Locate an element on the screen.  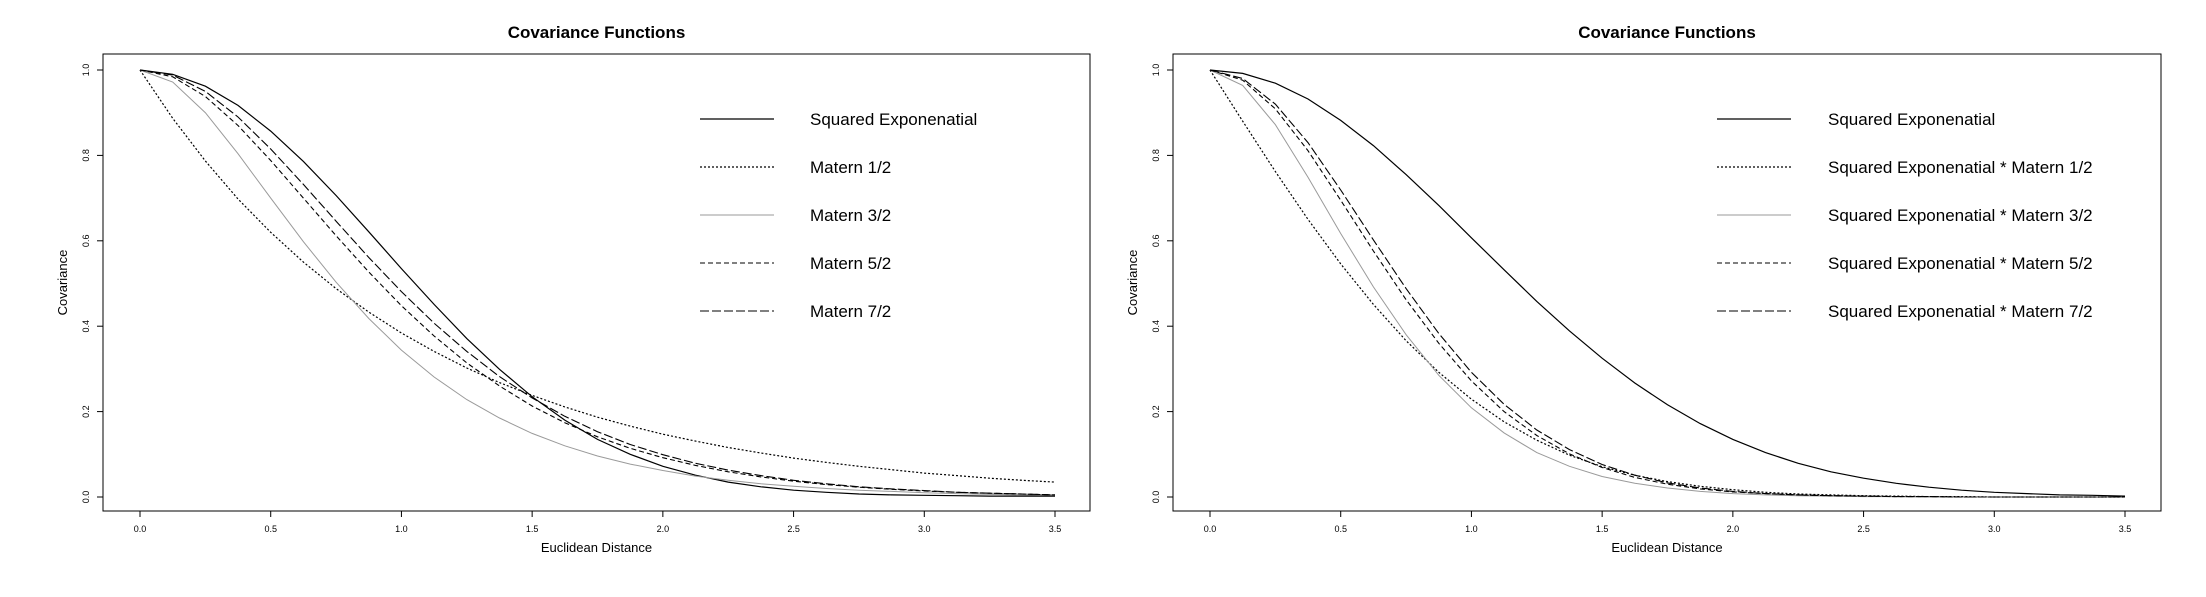
legend-label-5: Squared Exponenatial * Matern 7/2 is located at coordinates (1960, 311).